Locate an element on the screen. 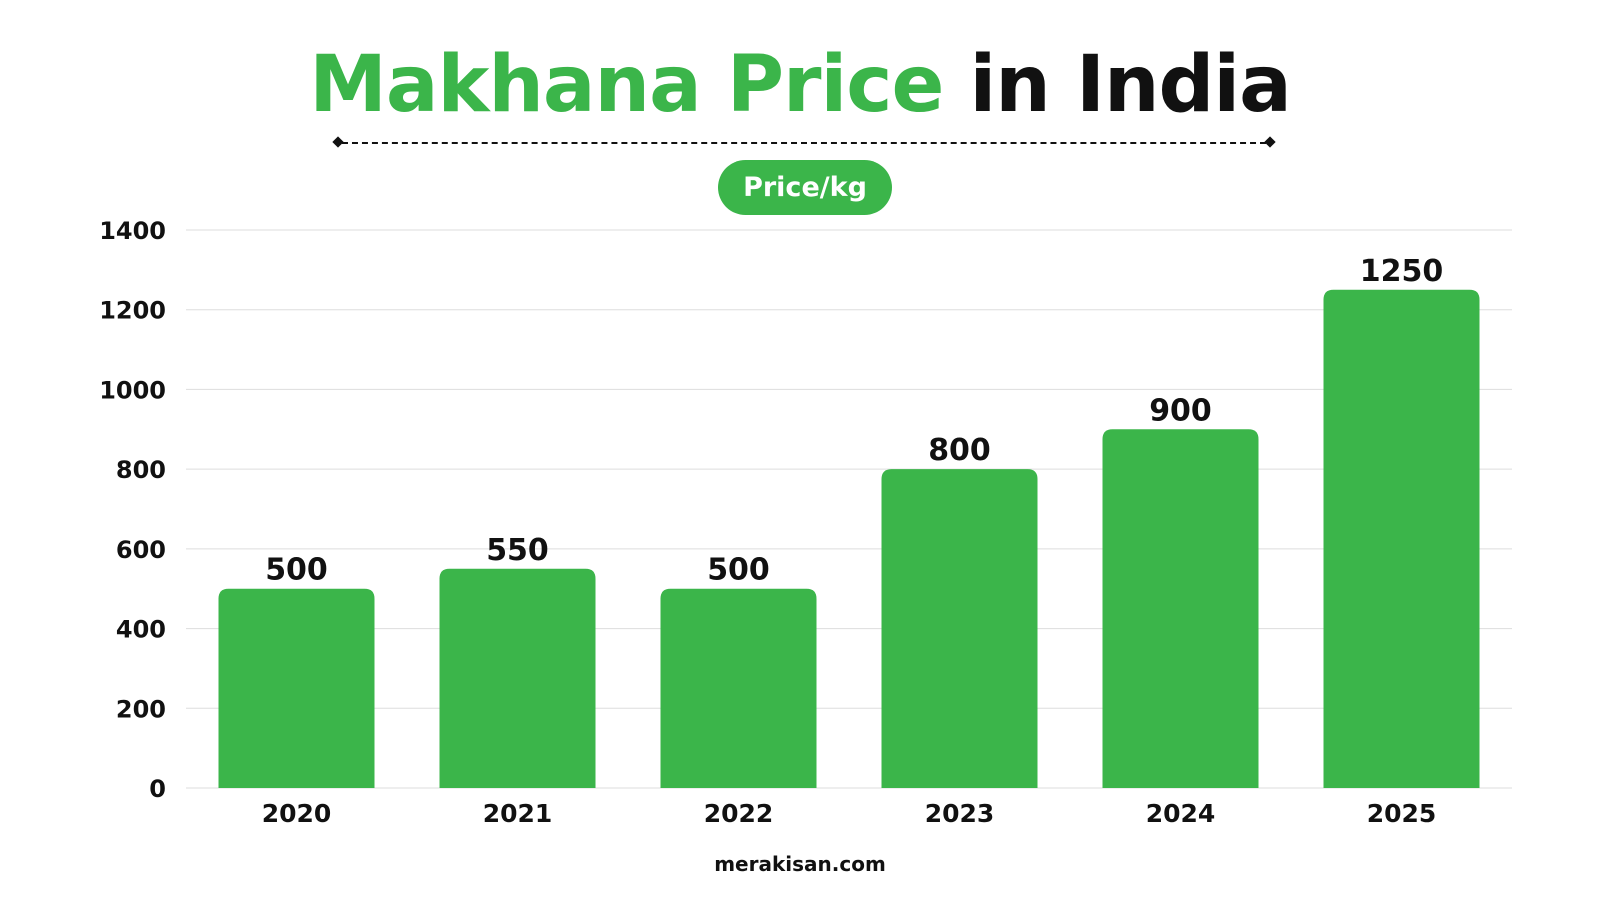 The width and height of the screenshot is (1600, 900). y-tick-label: 800 is located at coordinates (141, 470).